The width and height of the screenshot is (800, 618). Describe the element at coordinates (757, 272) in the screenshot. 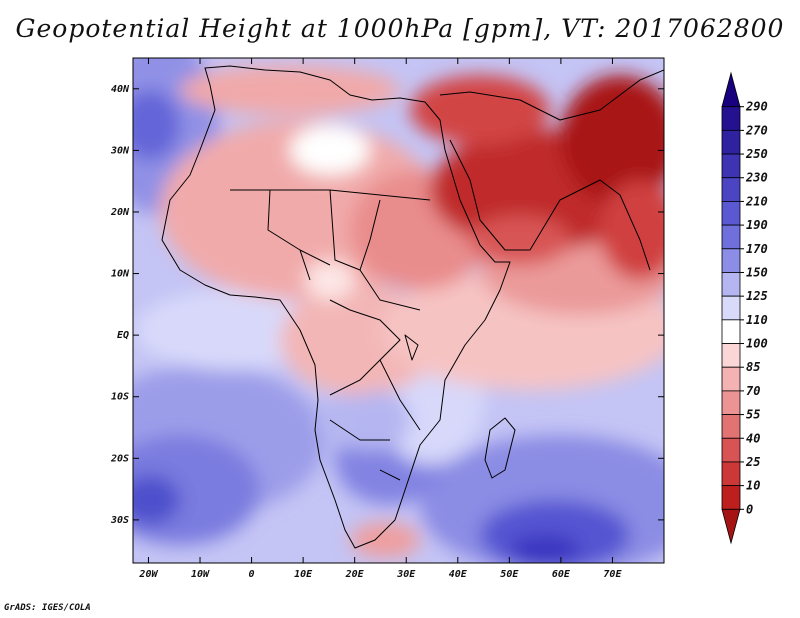

I see `colorbar-label: 150` at that location.